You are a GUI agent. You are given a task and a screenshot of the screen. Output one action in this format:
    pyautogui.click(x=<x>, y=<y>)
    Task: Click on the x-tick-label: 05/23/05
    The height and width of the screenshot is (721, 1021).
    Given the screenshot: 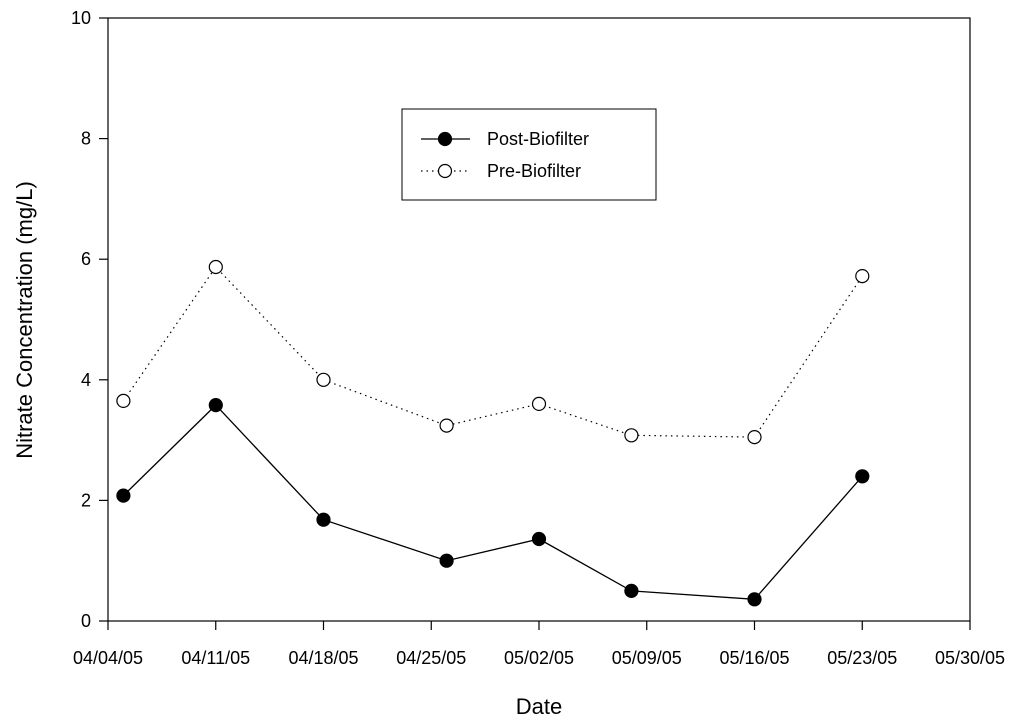 What is the action you would take?
    pyautogui.click(x=862, y=658)
    